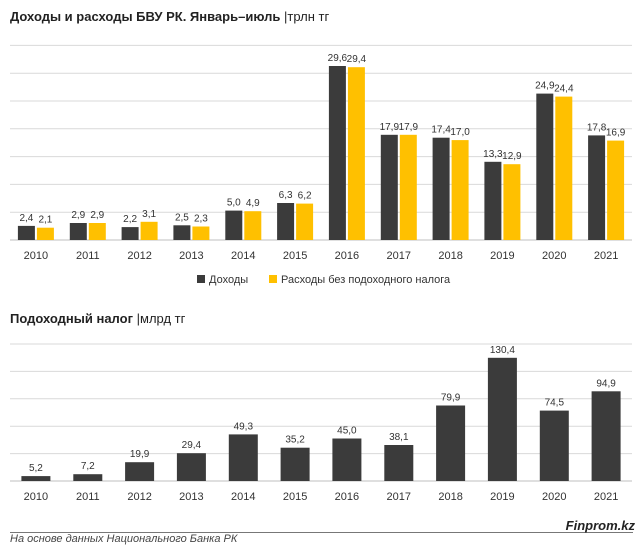 The width and height of the screenshot is (643, 554). I want to click on chart1-x-tick-2010: 2010, so click(36, 256).